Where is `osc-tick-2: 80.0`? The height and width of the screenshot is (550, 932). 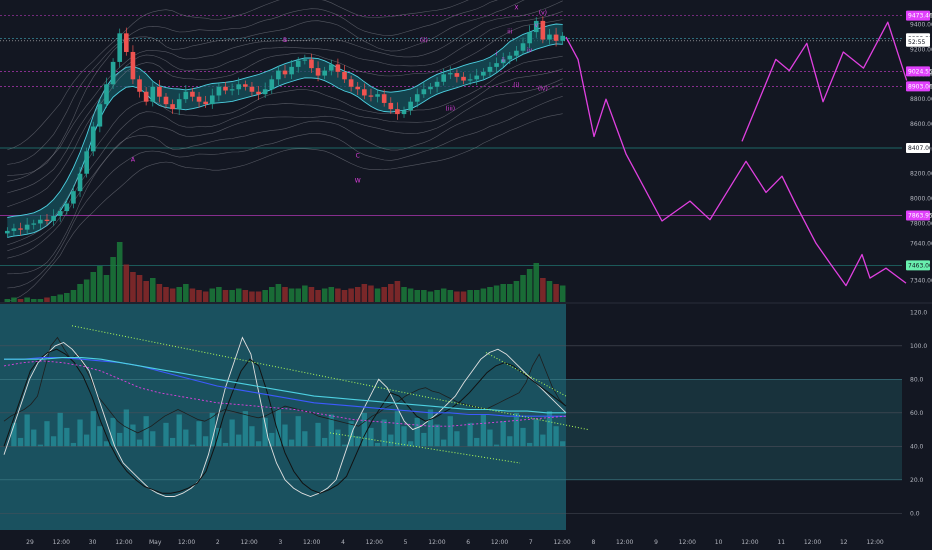
osc-tick-2: 80.0 is located at coordinates (917, 379).